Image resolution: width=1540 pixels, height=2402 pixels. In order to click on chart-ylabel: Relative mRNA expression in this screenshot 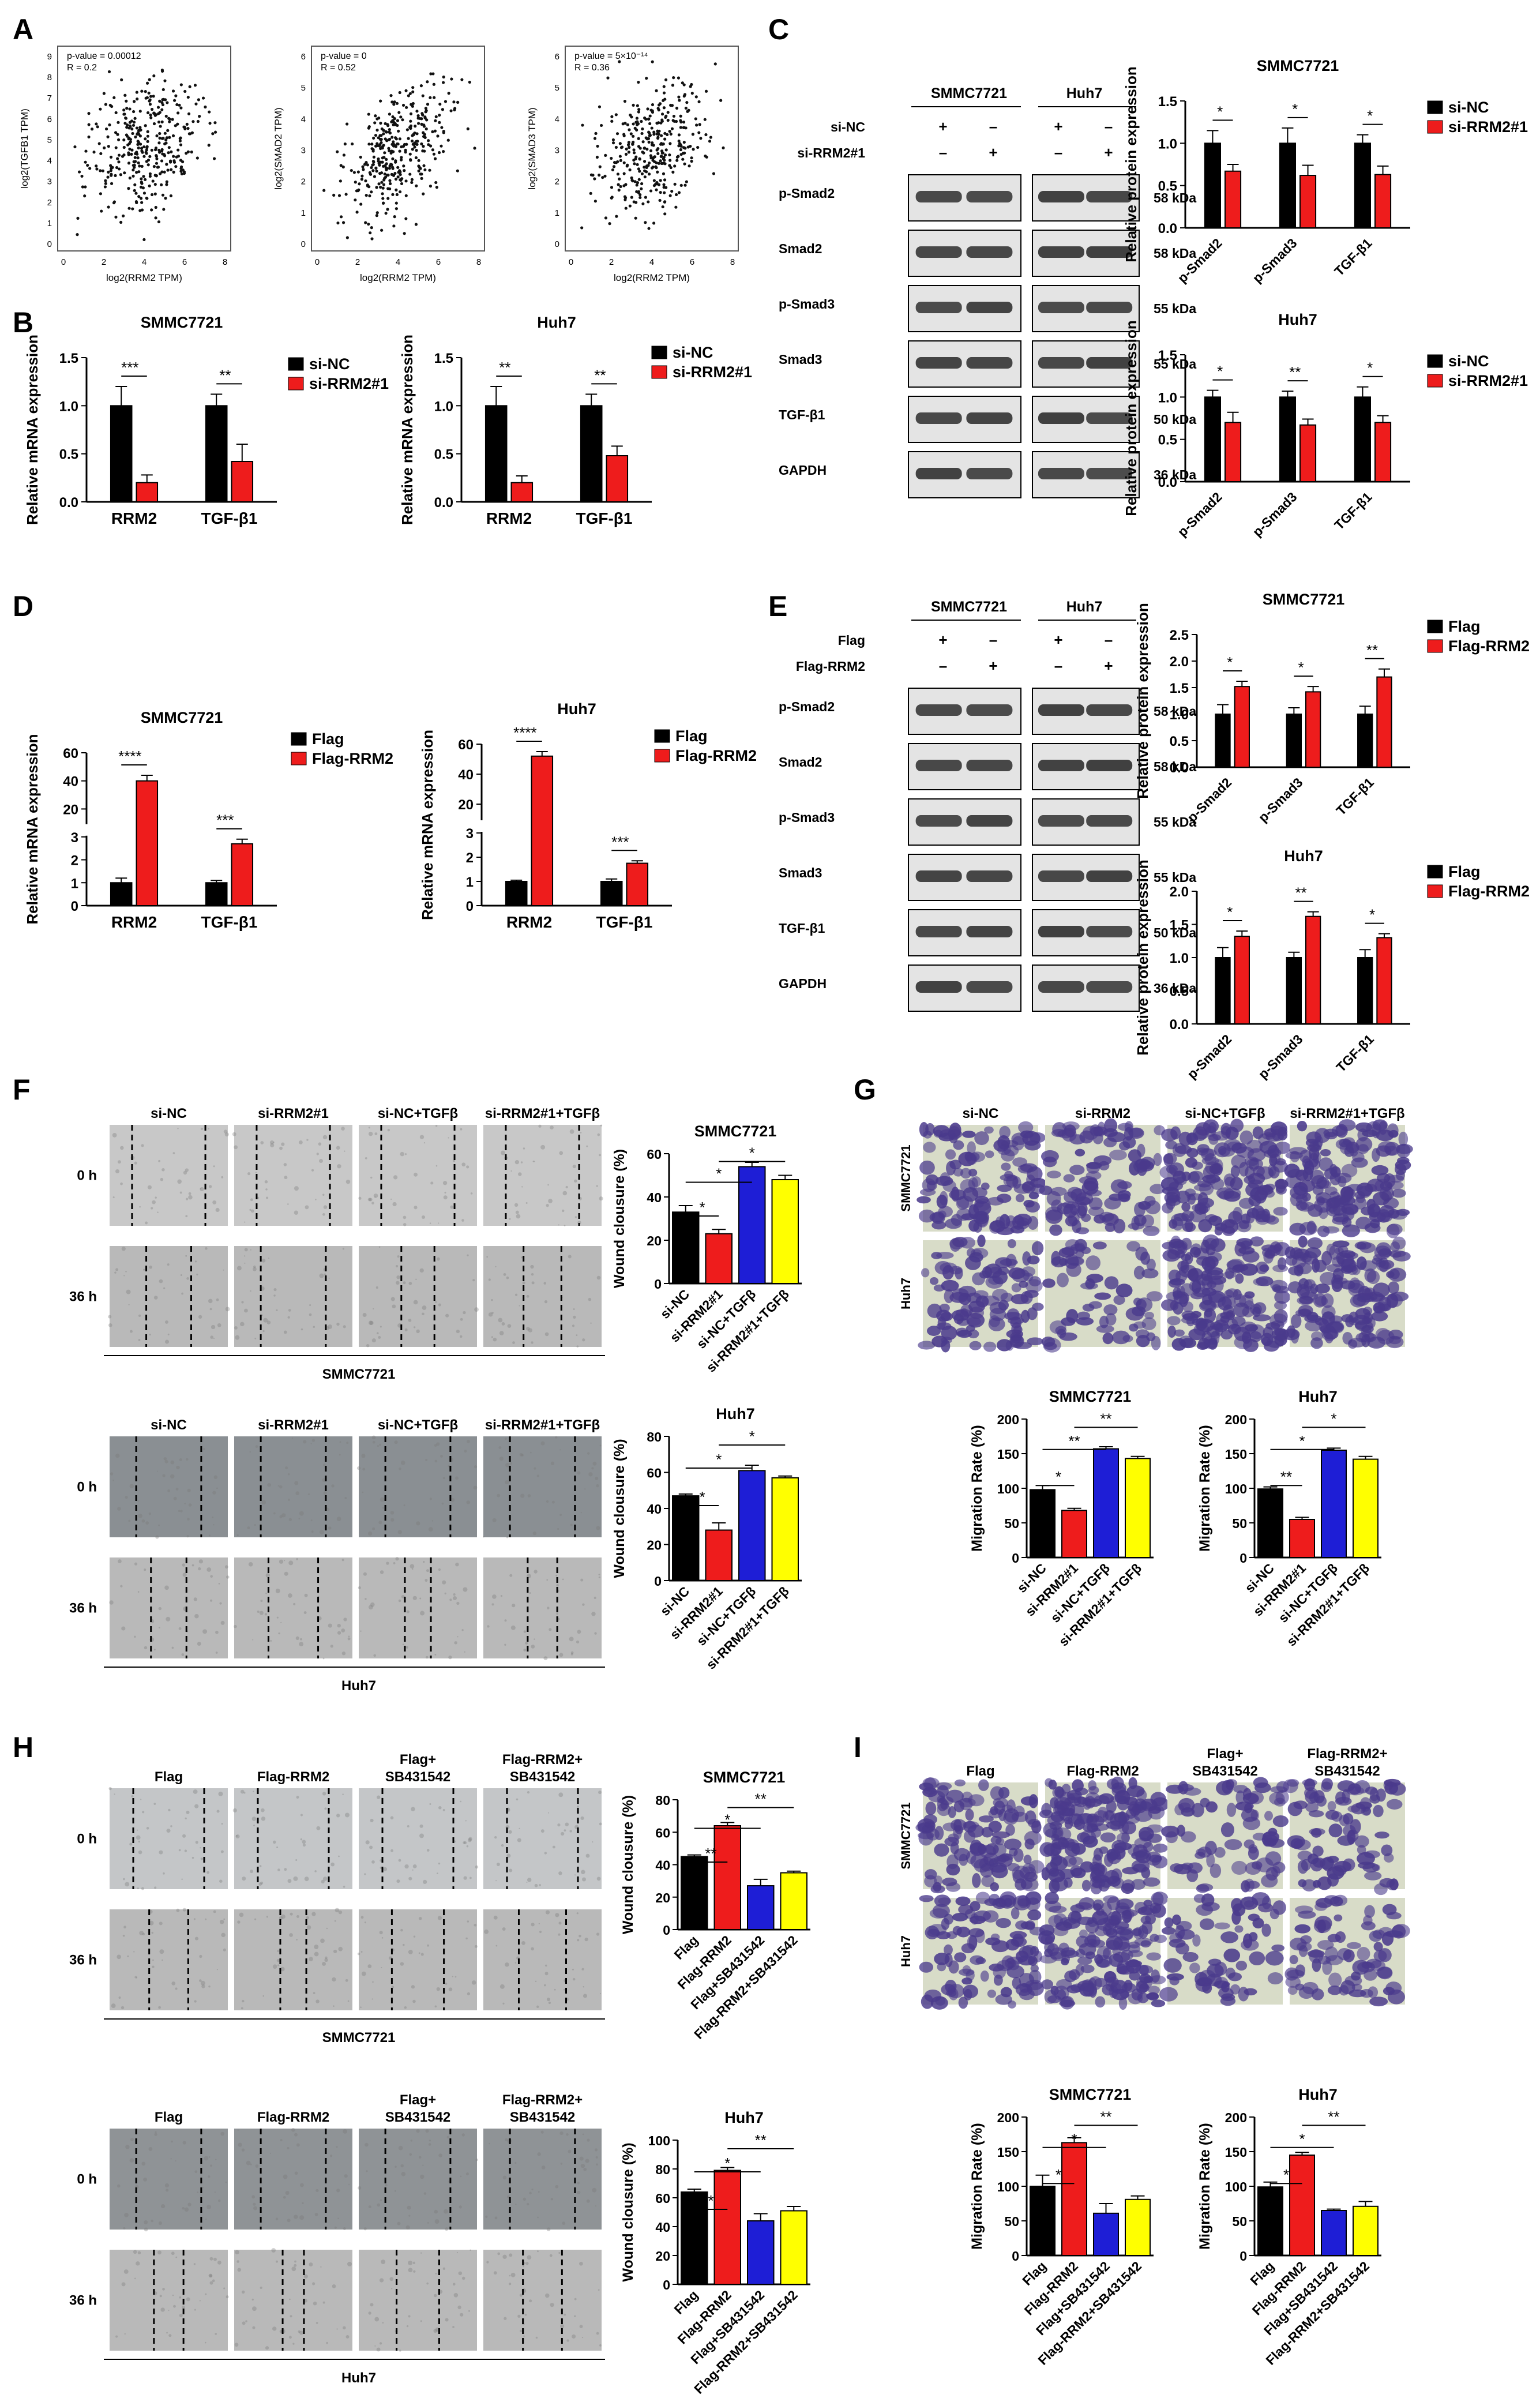, I will do `click(32, 829)`.